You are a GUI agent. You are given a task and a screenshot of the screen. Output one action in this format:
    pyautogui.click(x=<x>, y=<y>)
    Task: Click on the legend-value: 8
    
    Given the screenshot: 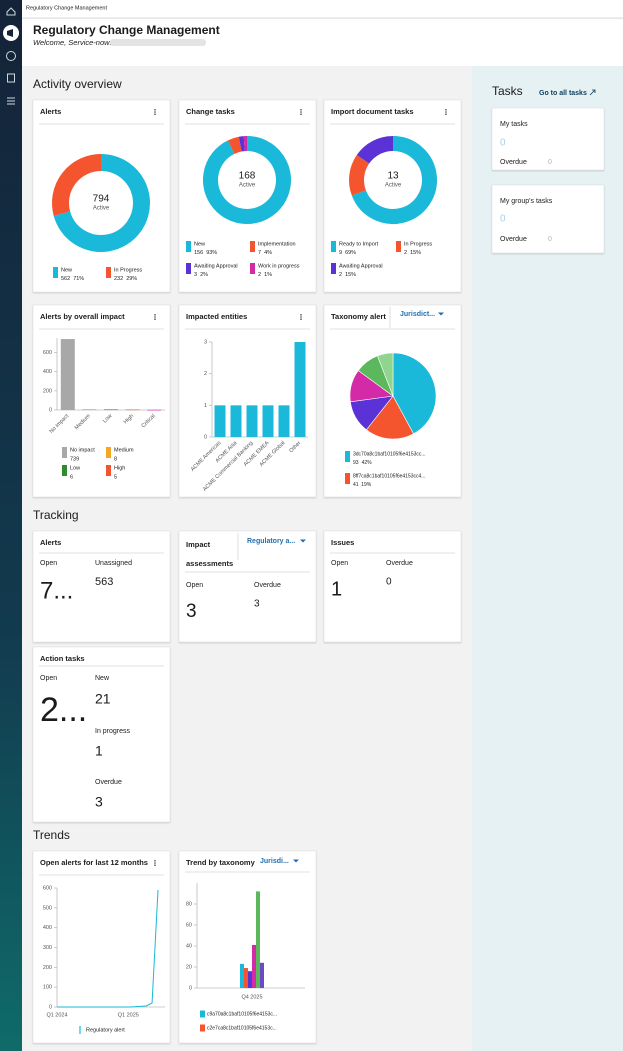 What is the action you would take?
    pyautogui.click(x=115, y=459)
    